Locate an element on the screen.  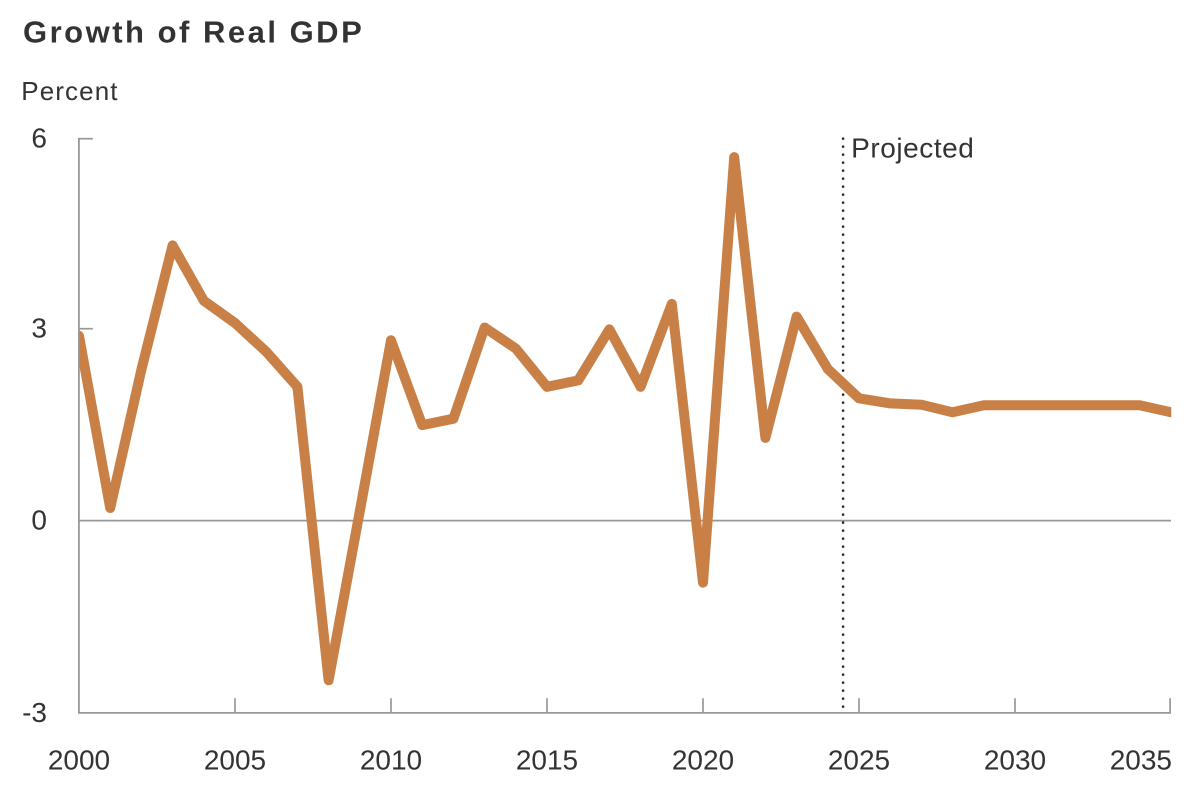
svg-text: 6 is located at coordinates (39, 138).